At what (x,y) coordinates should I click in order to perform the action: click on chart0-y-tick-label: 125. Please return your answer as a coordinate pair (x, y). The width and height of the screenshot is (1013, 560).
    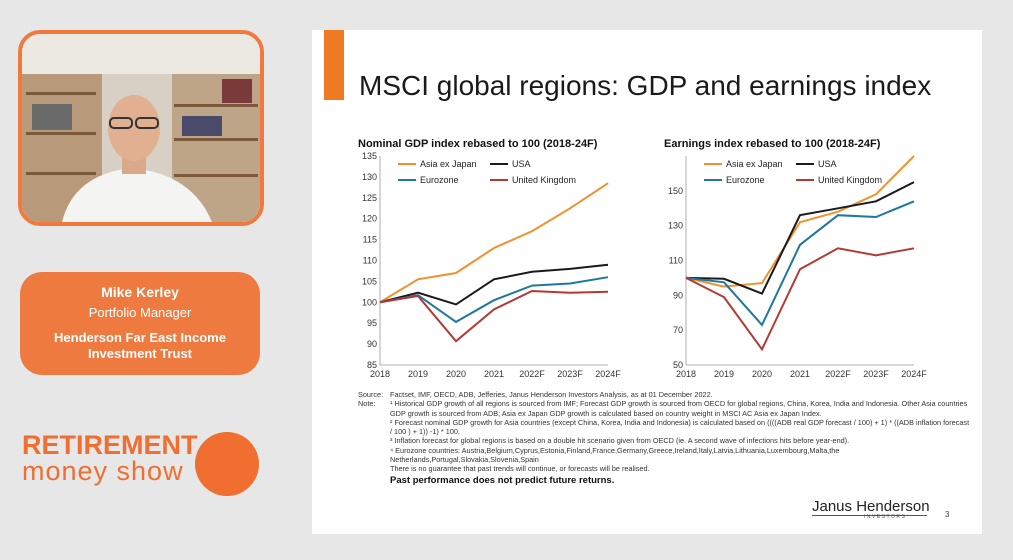
    Looking at the image, I should click on (369, 198).